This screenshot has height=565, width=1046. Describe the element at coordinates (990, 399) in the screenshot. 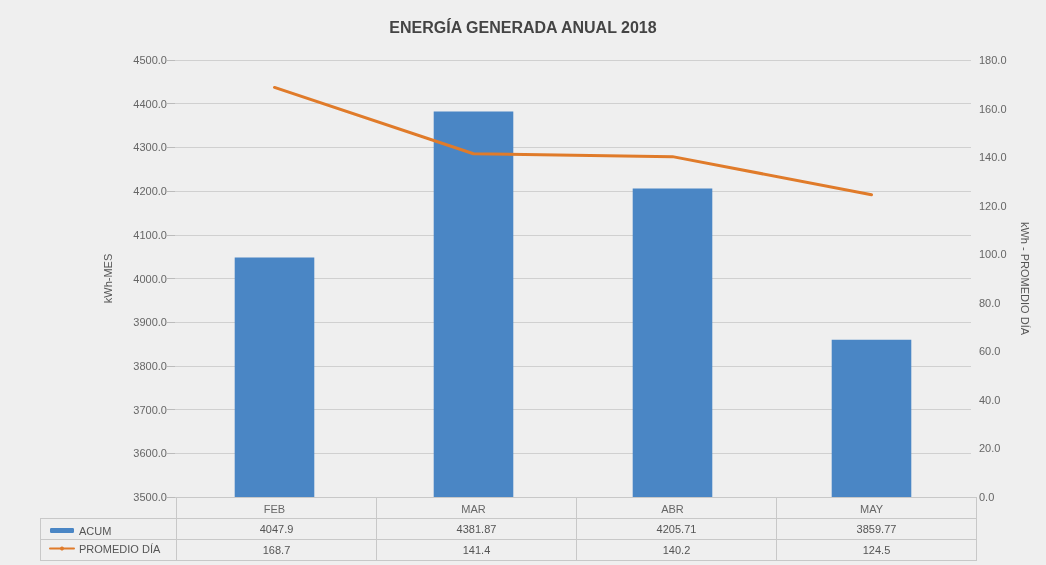

I see `y2-tick-label: 40.0` at that location.